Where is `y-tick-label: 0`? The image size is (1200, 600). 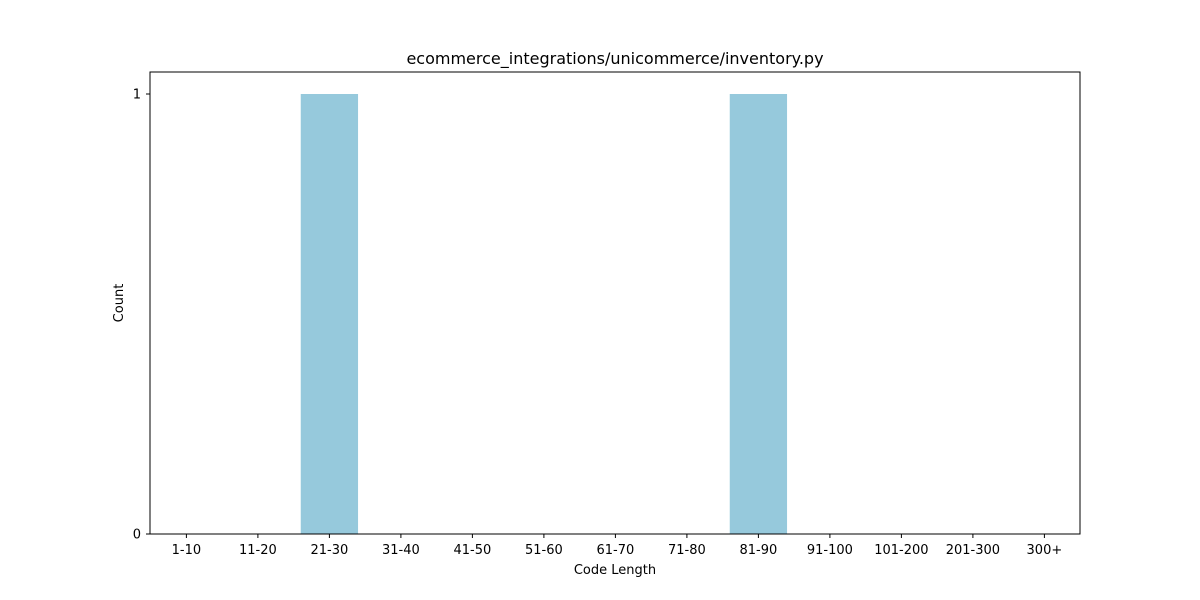
y-tick-label: 0 is located at coordinates (137, 535).